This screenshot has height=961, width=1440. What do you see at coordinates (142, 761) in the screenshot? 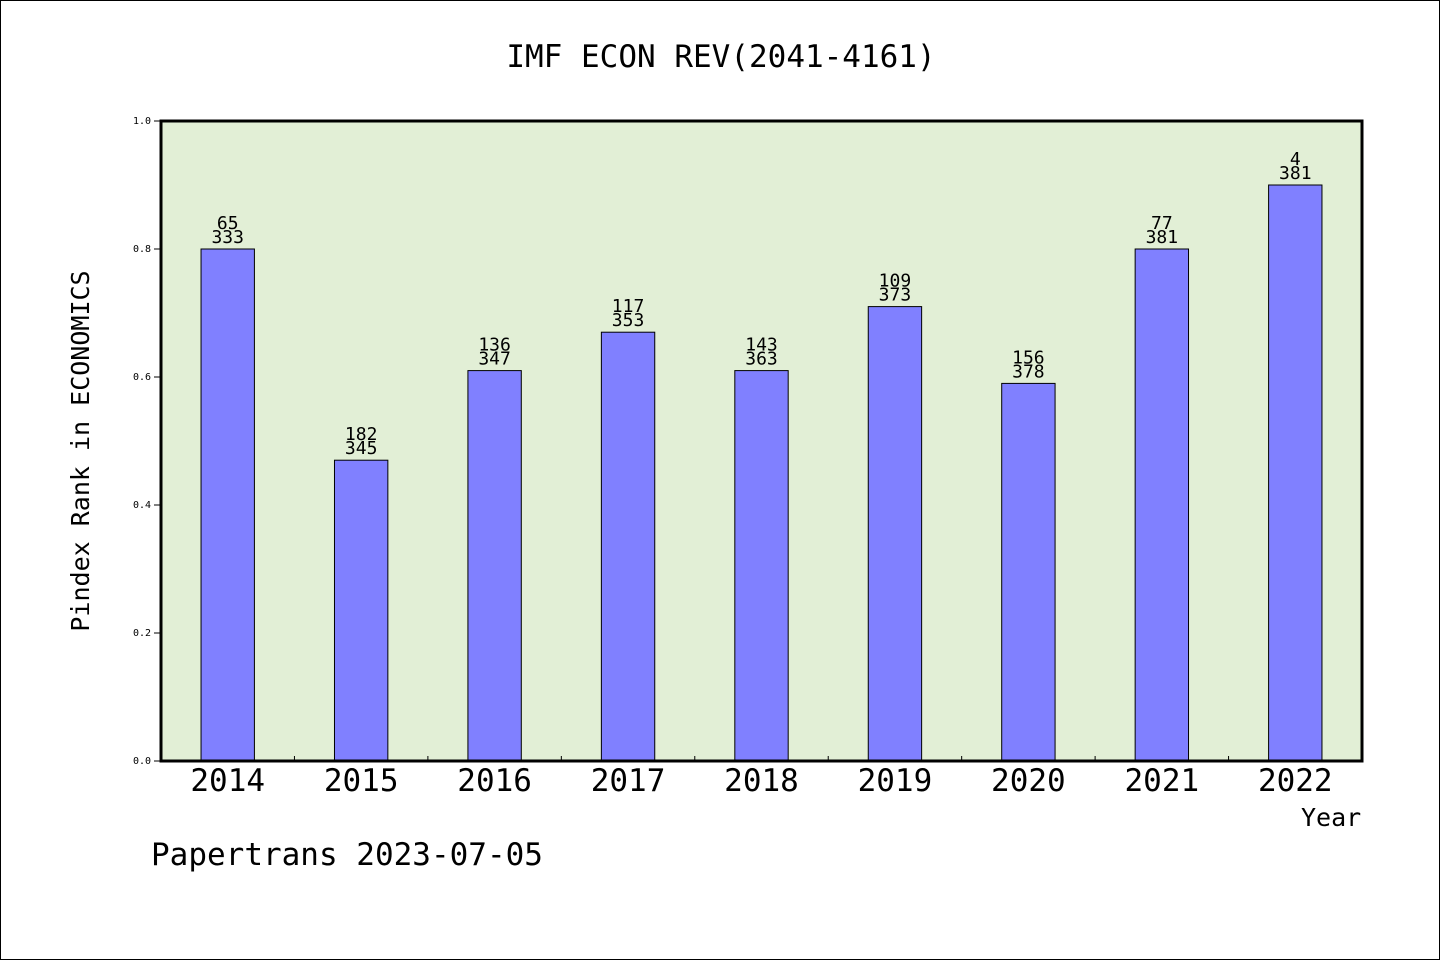
I see `y-tick-label: 0.0` at bounding box center [142, 761].